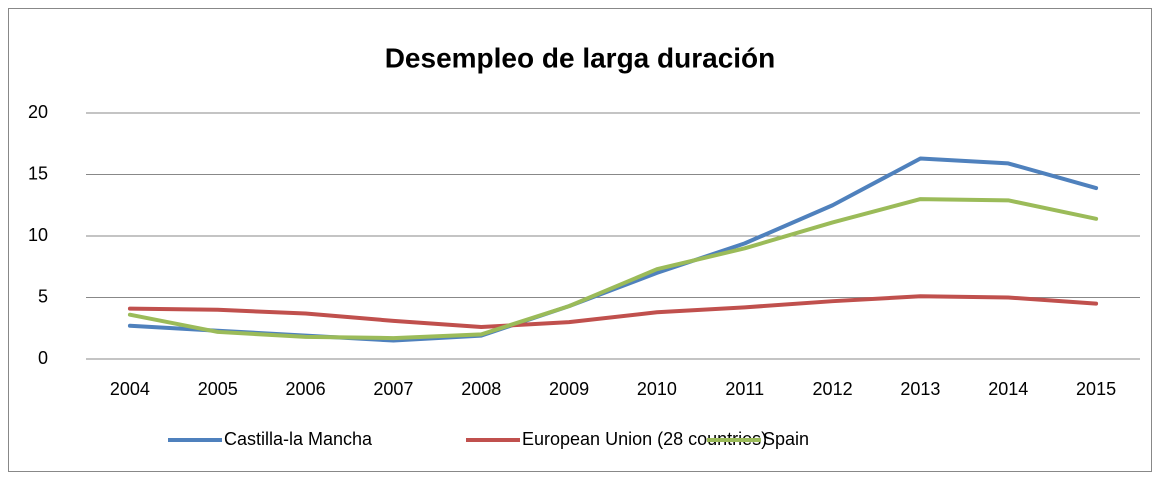 The height and width of the screenshot is (480, 1160). I want to click on x-tick-label: 2014, so click(1008, 389).